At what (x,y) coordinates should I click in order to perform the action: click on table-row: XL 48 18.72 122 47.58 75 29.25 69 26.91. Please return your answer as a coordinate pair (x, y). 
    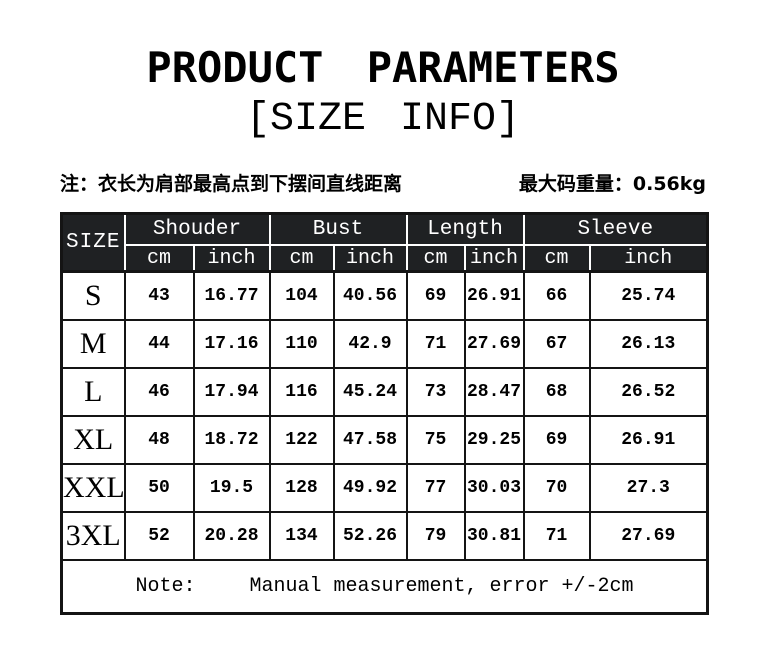
    Looking at the image, I should click on (384, 439).